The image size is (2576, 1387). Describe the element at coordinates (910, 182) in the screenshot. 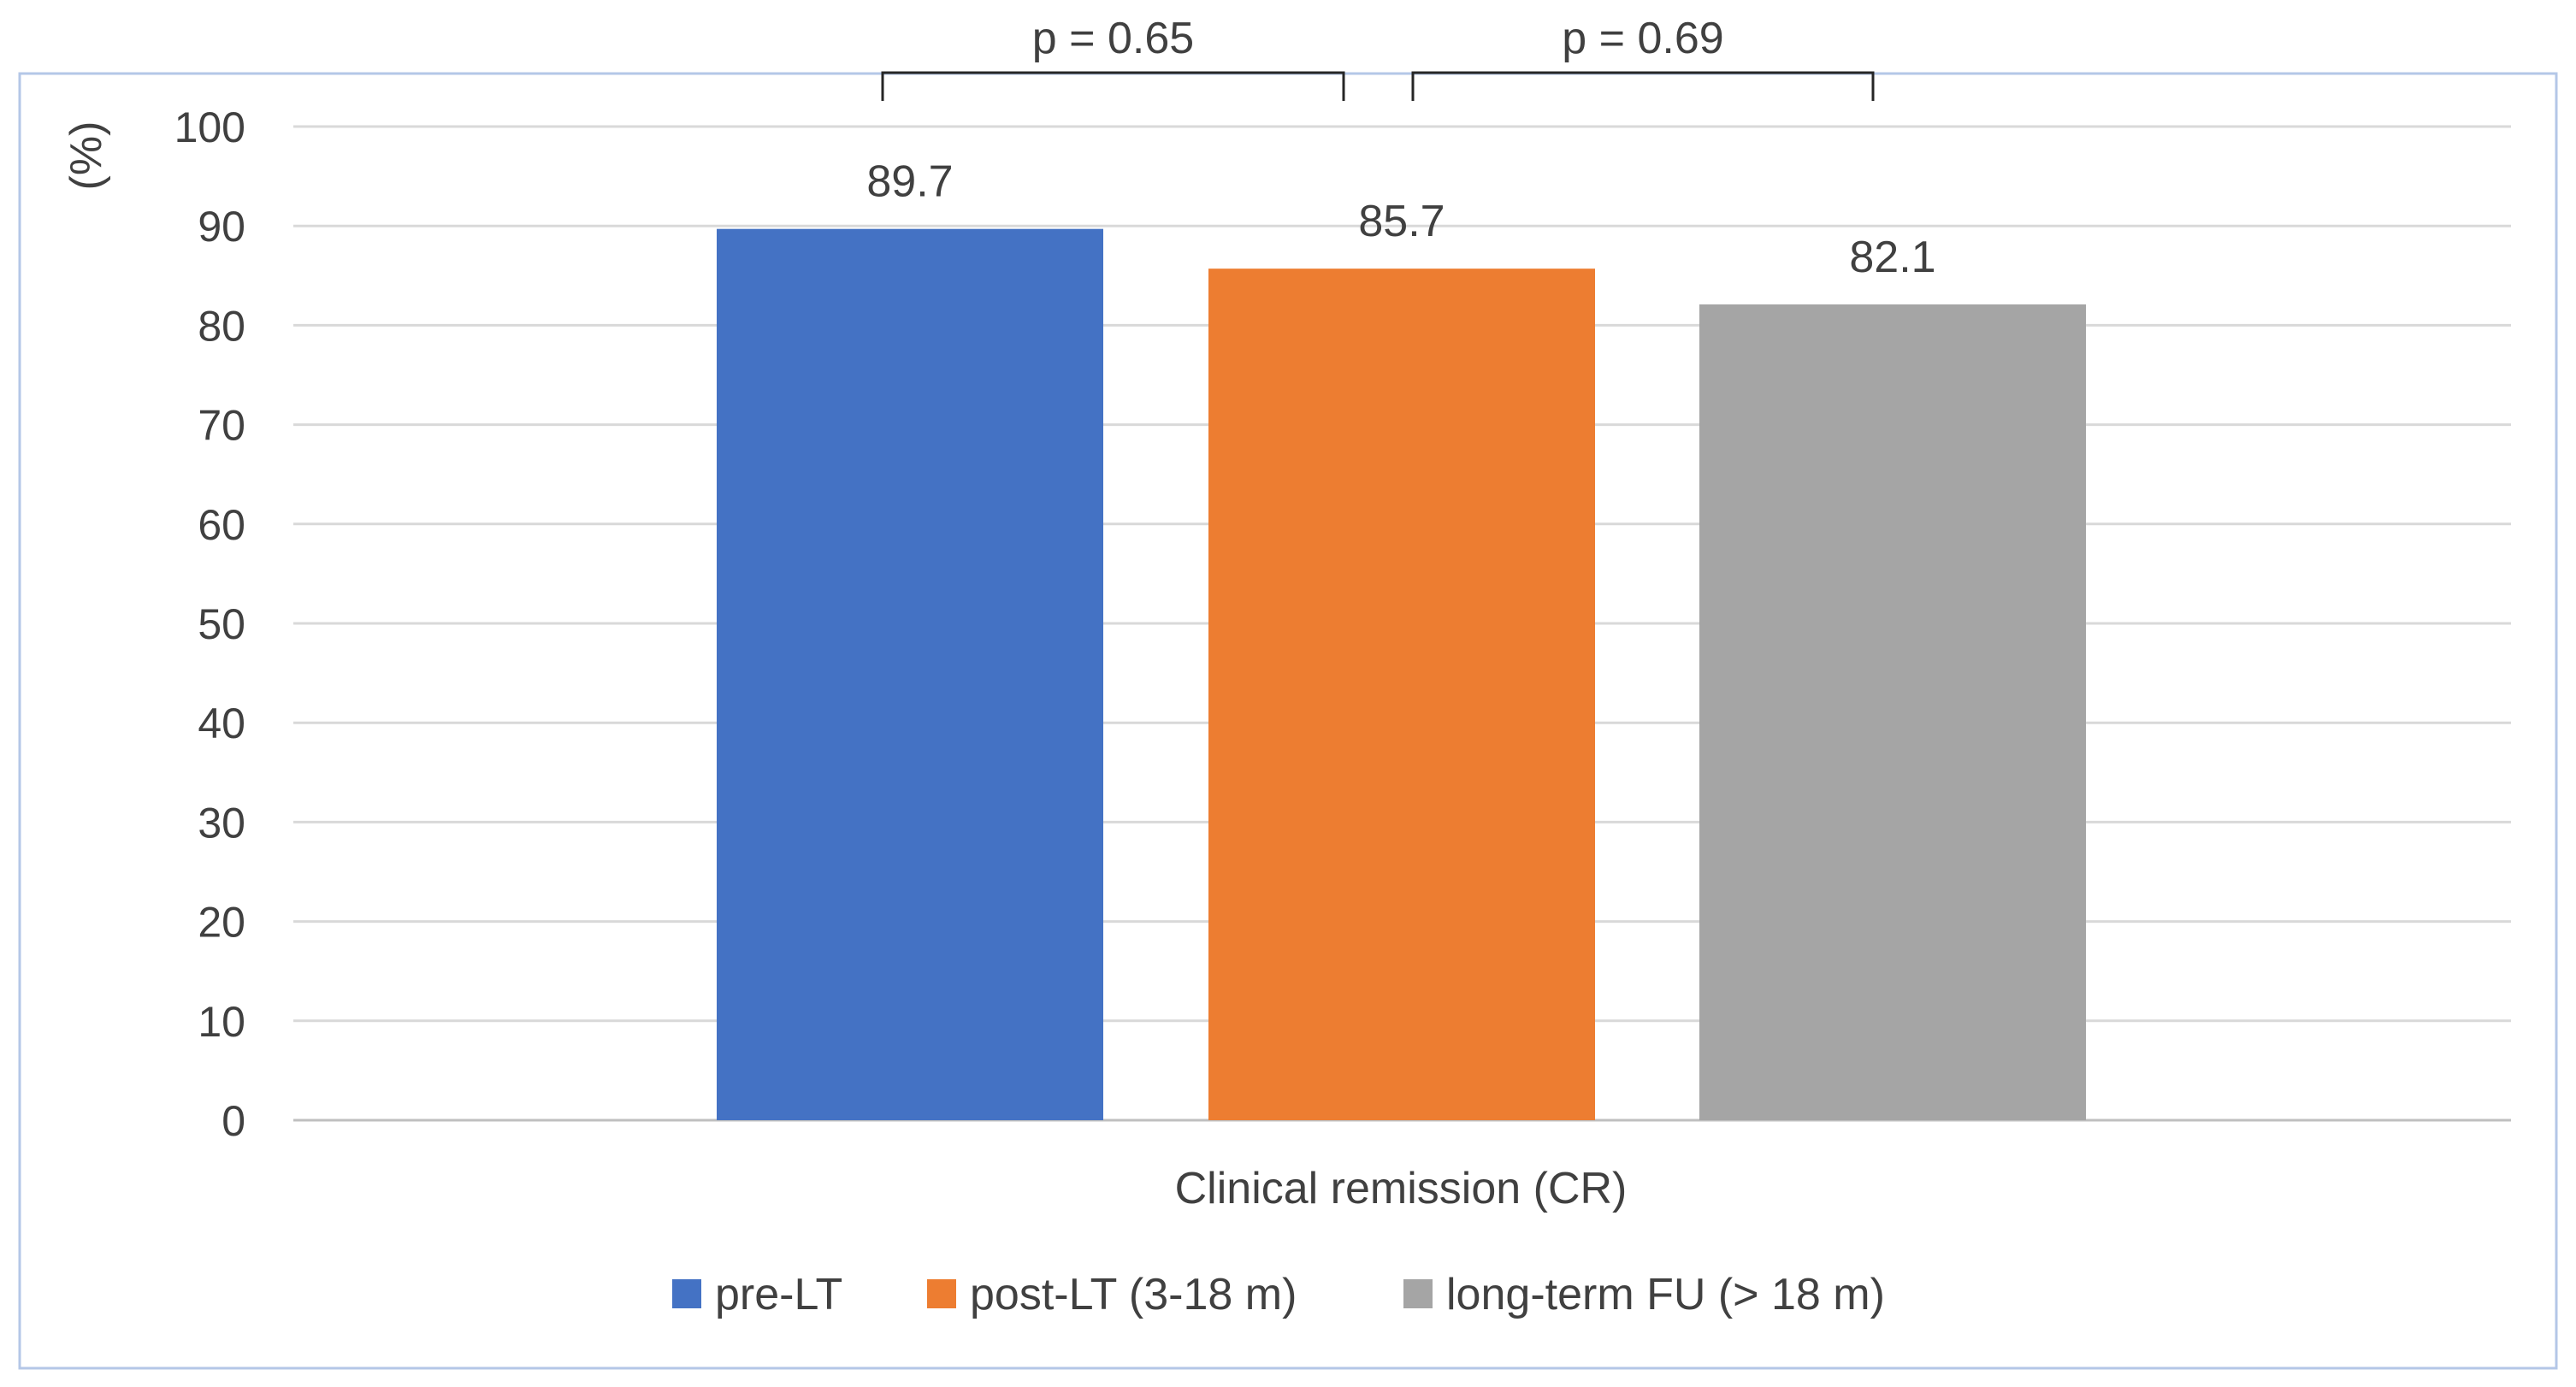

I see `data-label: 89.7` at that location.